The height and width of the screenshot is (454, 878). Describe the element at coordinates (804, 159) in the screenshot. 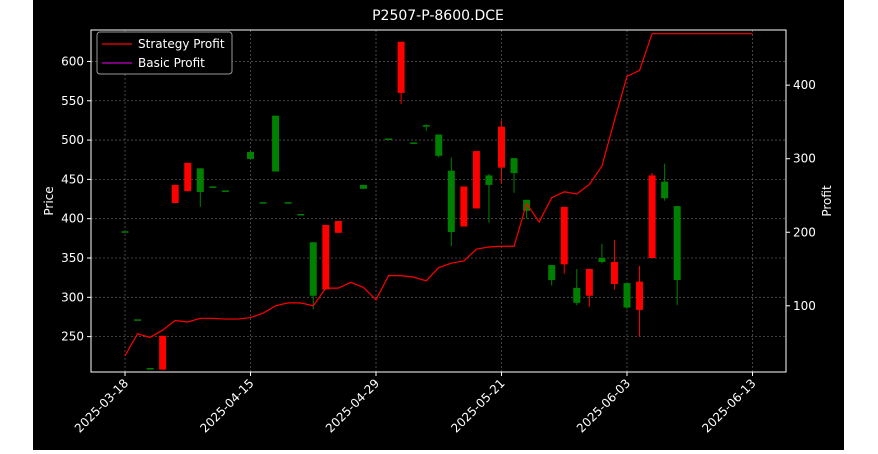

I see `y-tick-label-right: 300` at that location.